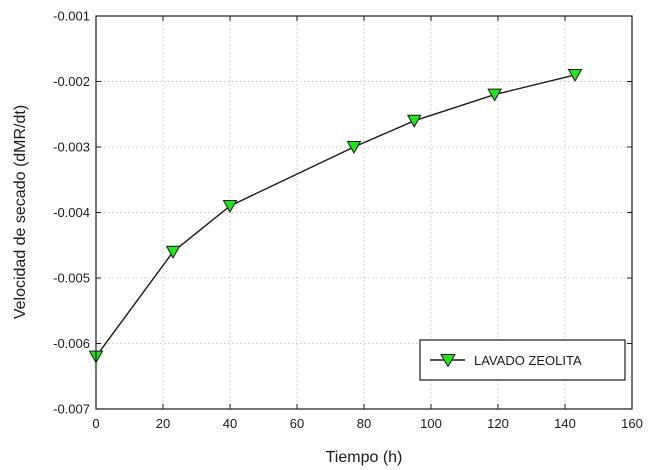 This screenshot has height=470, width=669. Describe the element at coordinates (71, 147) in the screenshot. I see `y-tick-label: -0.003` at that location.